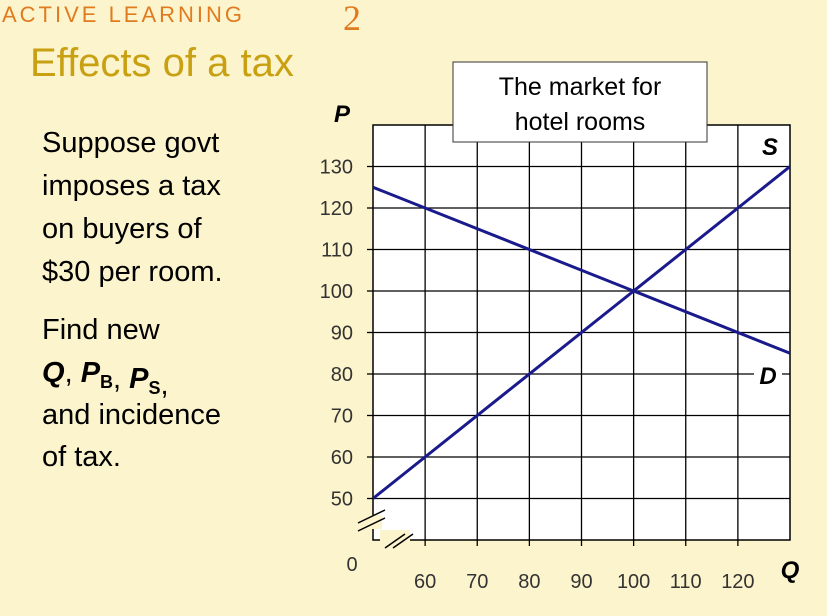 The height and width of the screenshot is (616, 827). I want to click on series-label: D, so click(767, 376).